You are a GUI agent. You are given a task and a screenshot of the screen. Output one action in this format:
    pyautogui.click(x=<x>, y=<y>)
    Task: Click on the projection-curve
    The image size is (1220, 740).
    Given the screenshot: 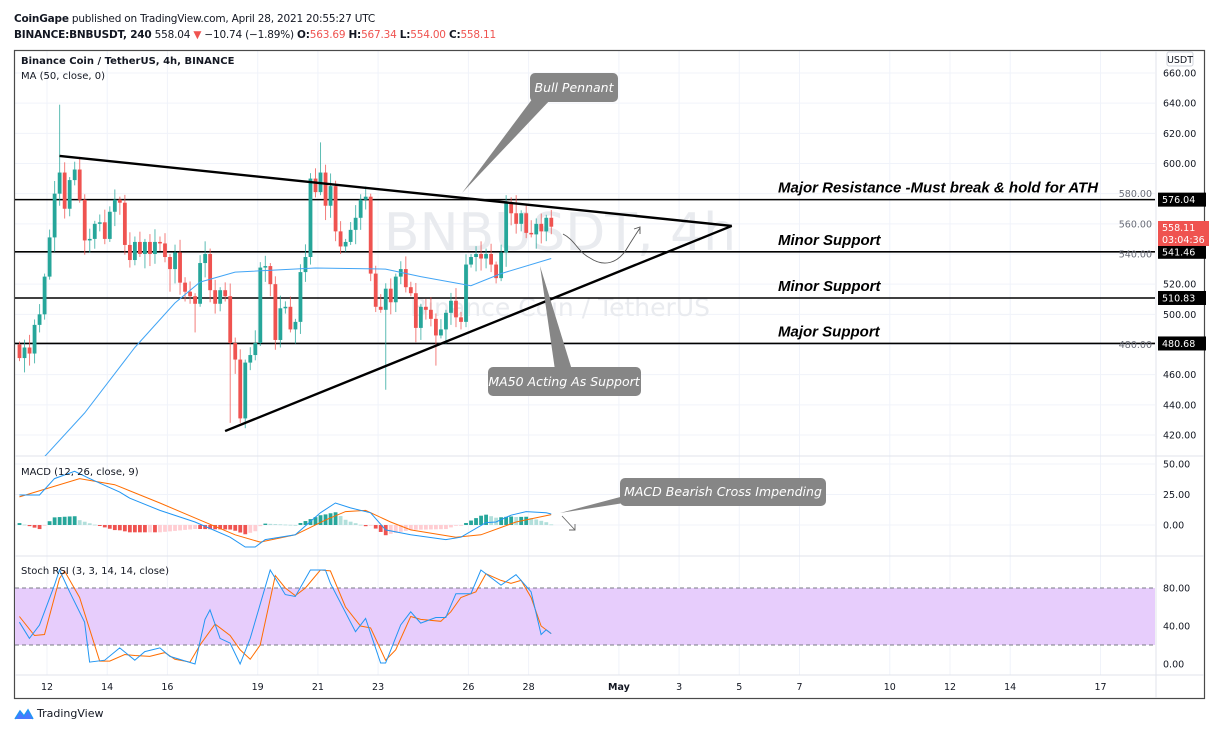 What is the action you would take?
    pyautogui.click(x=601, y=245)
    